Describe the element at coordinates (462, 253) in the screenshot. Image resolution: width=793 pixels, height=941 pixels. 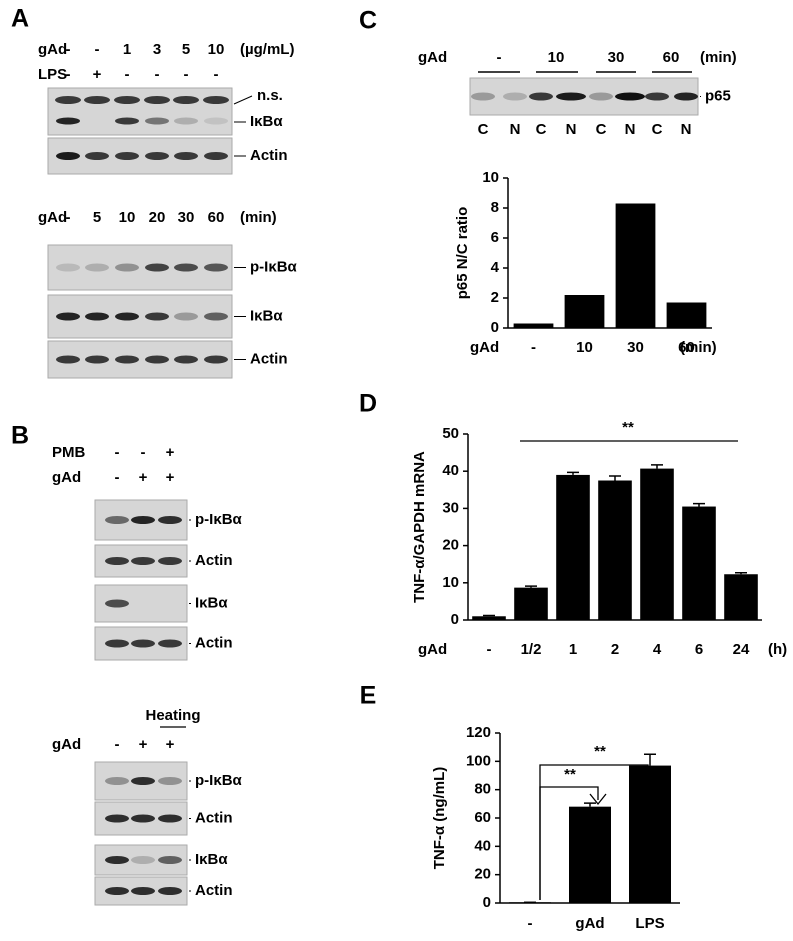
I see `y-axis-label: p65 N/C ratio` at that location.